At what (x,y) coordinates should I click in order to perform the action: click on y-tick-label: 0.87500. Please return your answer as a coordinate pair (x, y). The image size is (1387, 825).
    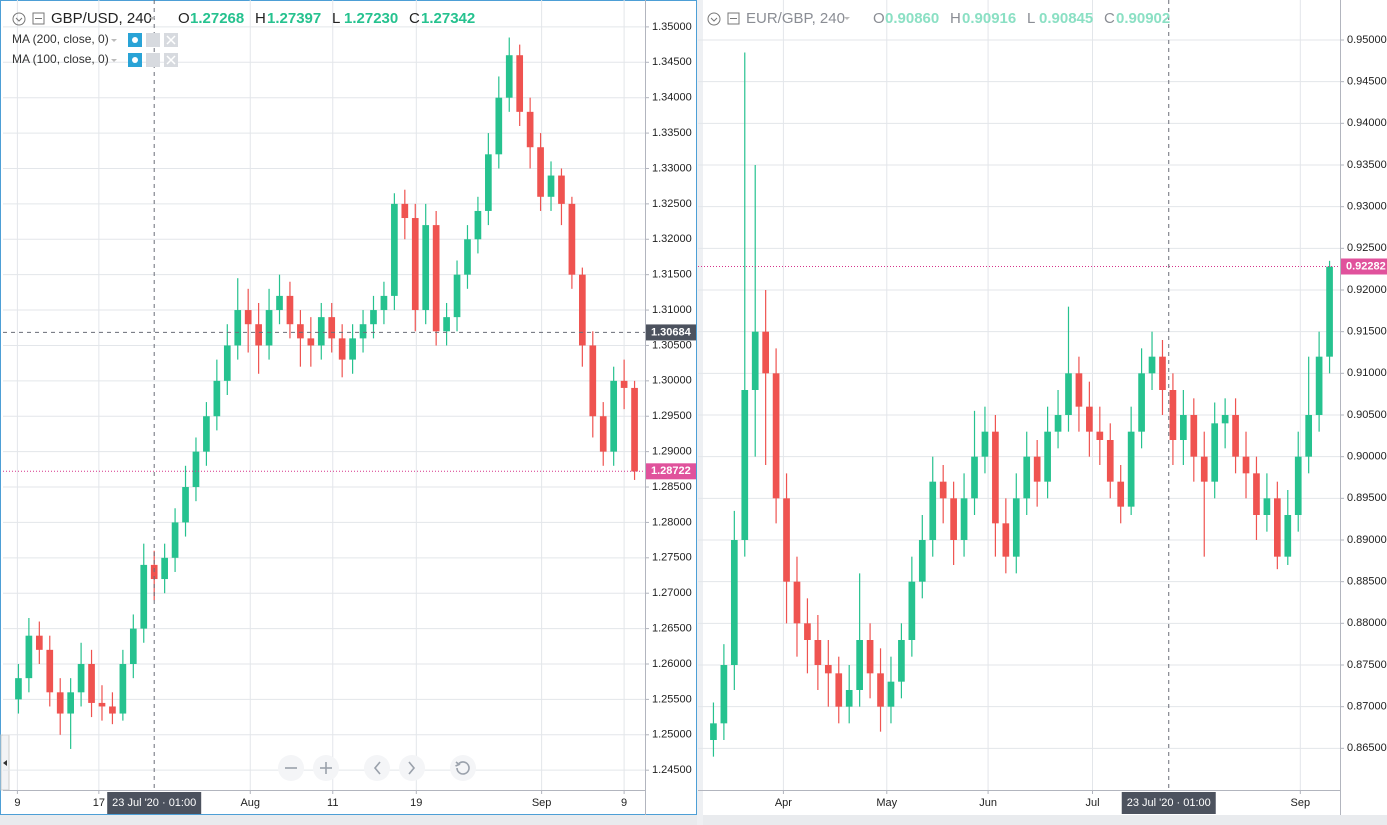
    Looking at the image, I should click on (1367, 665).